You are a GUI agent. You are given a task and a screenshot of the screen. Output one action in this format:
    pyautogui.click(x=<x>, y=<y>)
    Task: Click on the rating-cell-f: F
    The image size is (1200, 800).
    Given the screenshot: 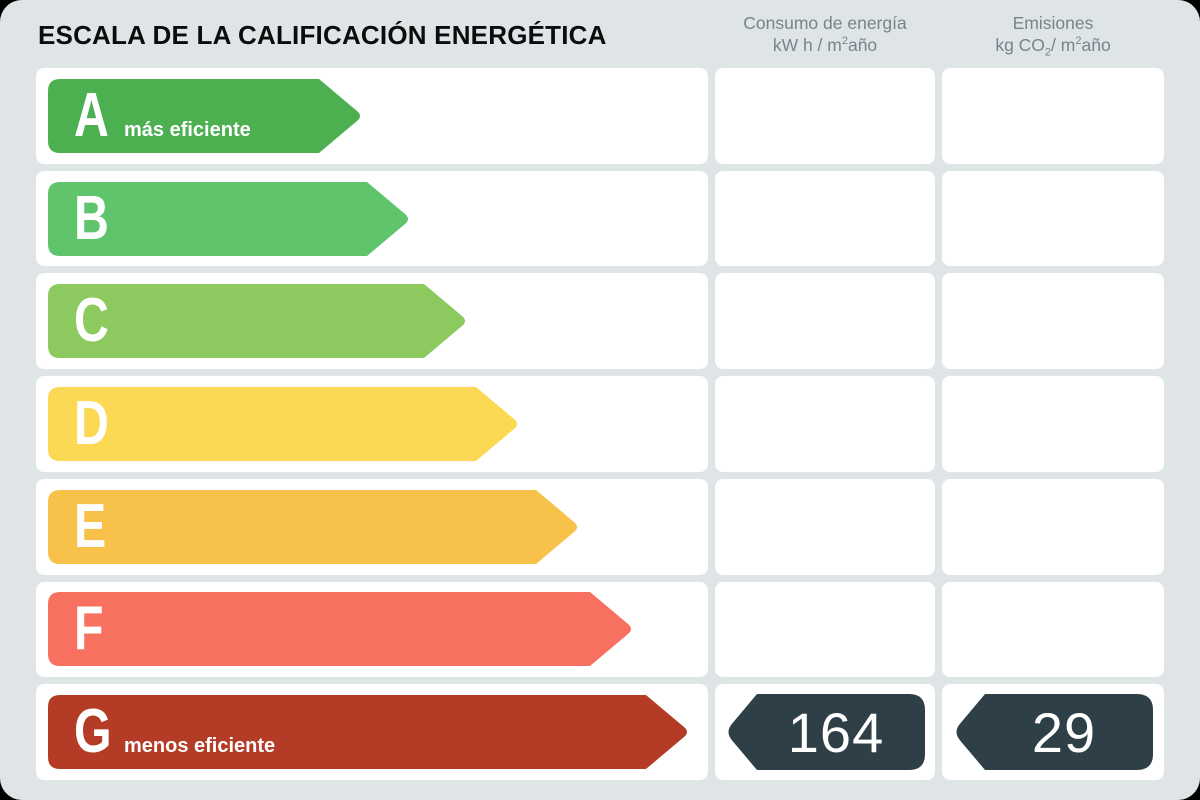 What is the action you would take?
    pyautogui.click(x=372, y=629)
    